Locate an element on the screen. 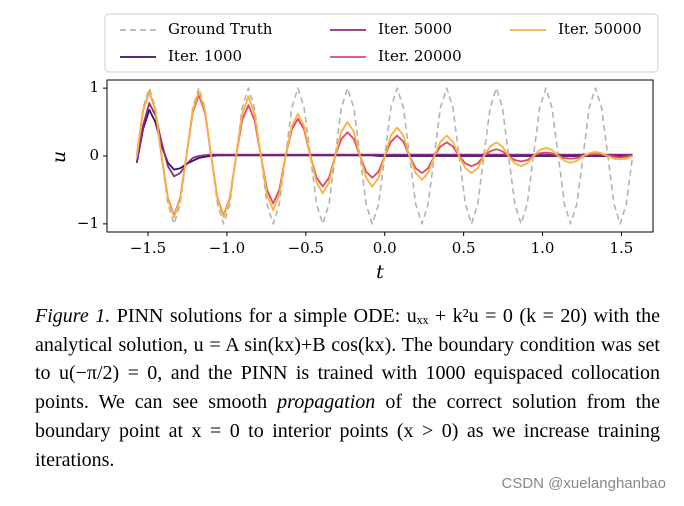 This screenshot has height=506, width=684. x-tick-label: −1.0 is located at coordinates (227, 248).